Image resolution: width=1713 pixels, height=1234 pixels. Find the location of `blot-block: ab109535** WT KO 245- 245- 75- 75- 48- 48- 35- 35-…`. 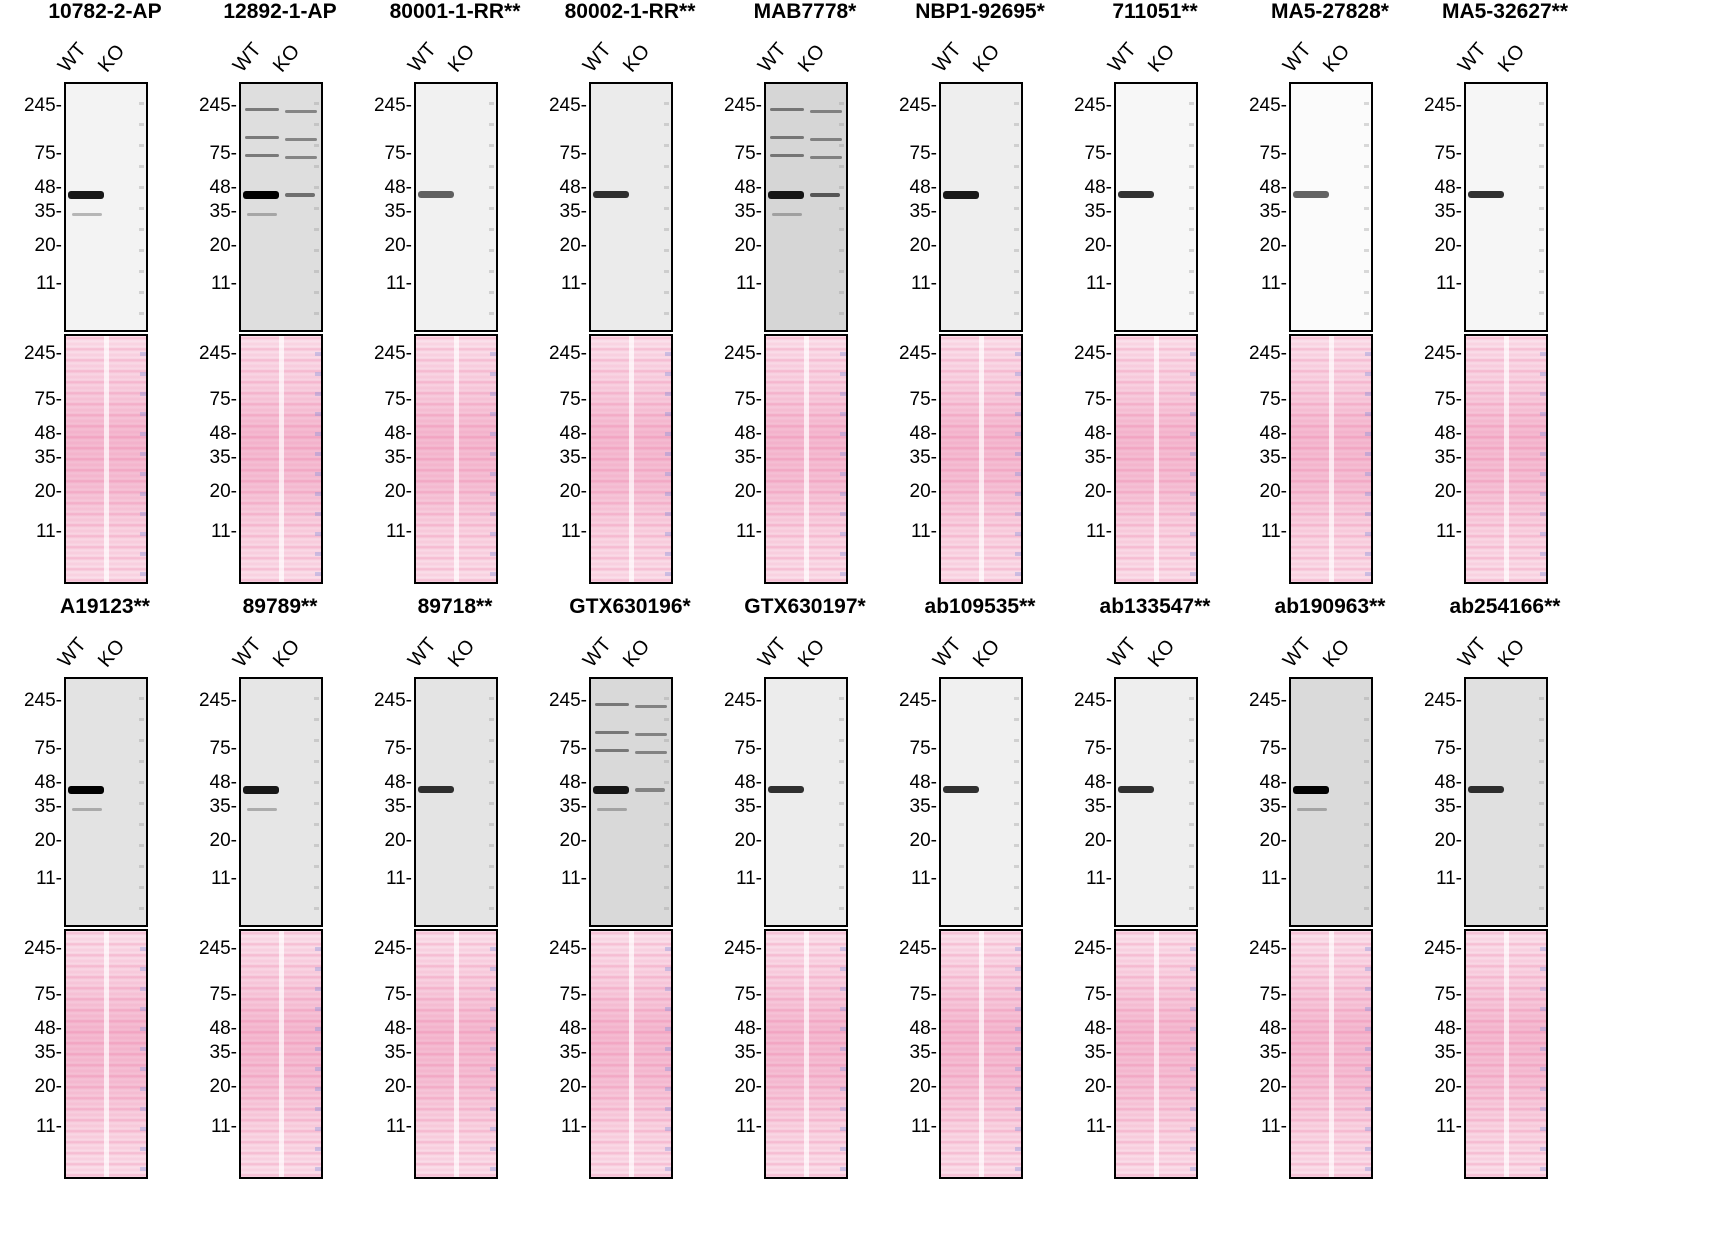

blot-block: ab109535** WT KO 245- 245- 75- 75- 48- 48- 35- 35-… is located at coordinates (980, 895).